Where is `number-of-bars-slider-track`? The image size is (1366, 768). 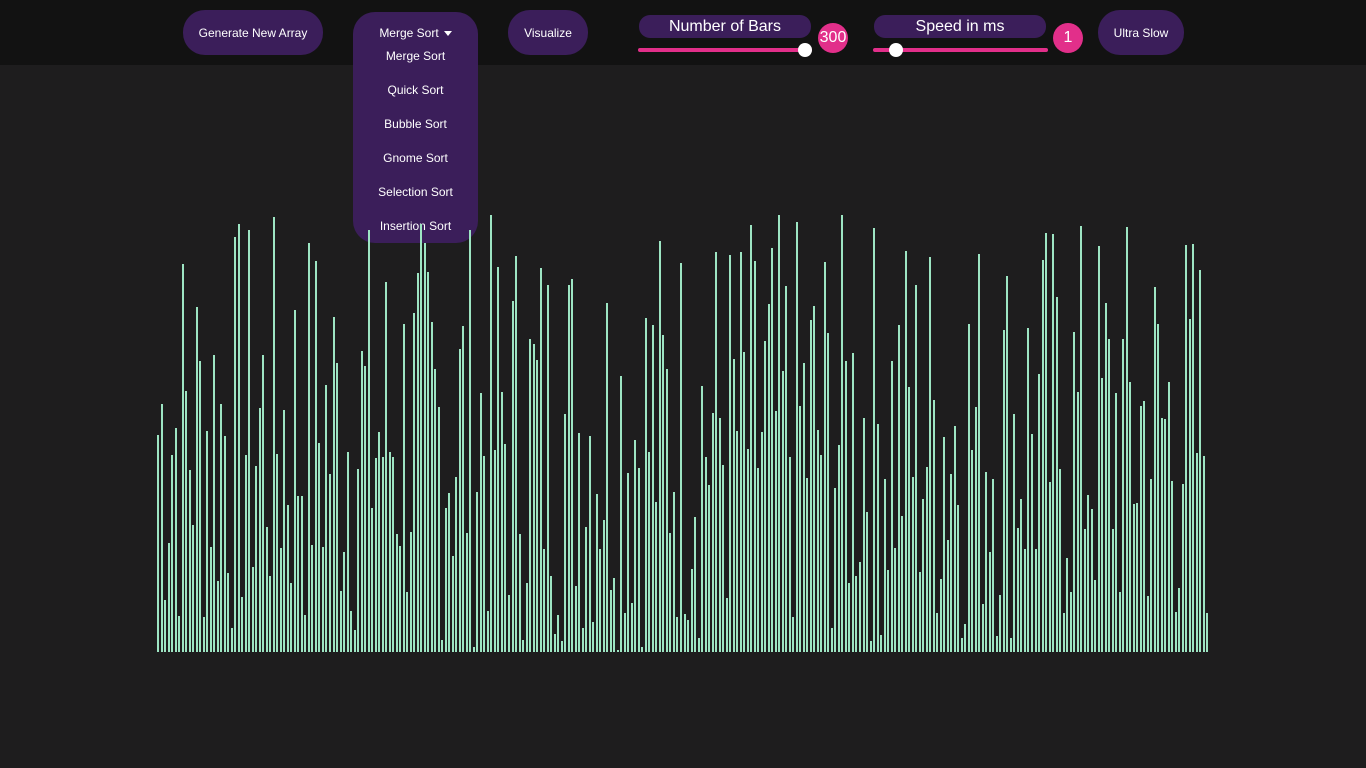 number-of-bars-slider-track is located at coordinates (725, 50).